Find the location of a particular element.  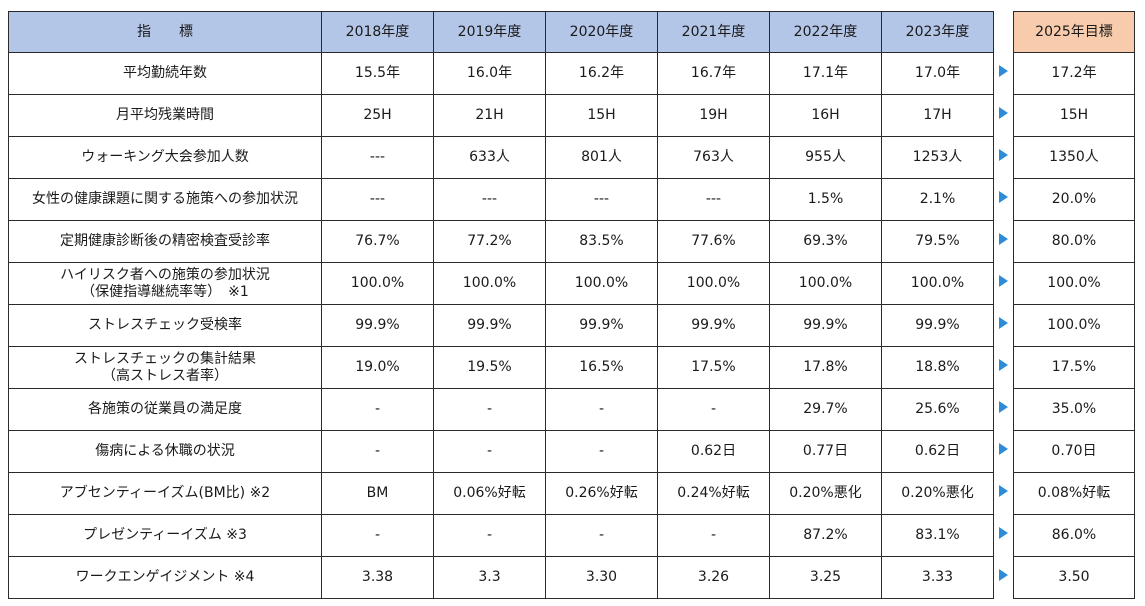

indicator-label: 女性の健康課題に関する施策への参加状況 is located at coordinates (165, 199).